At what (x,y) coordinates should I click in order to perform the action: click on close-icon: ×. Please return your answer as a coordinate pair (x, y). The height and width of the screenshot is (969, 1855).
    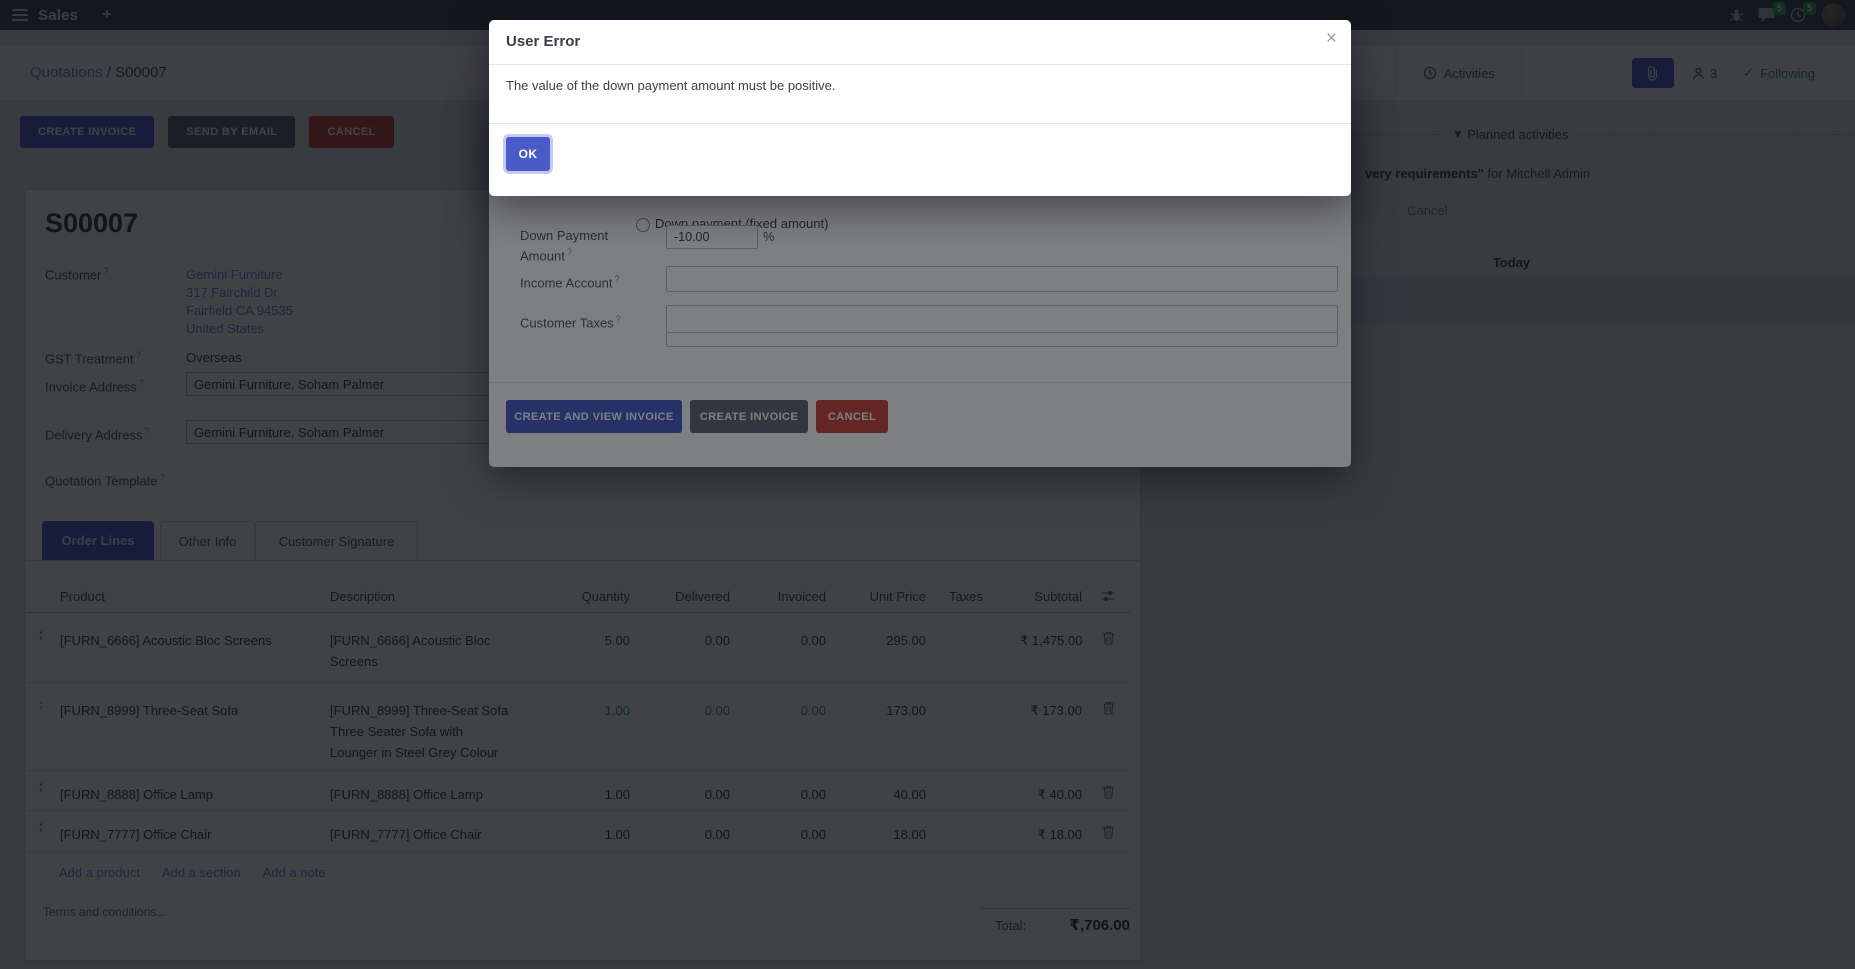
    Looking at the image, I should click on (1331, 38).